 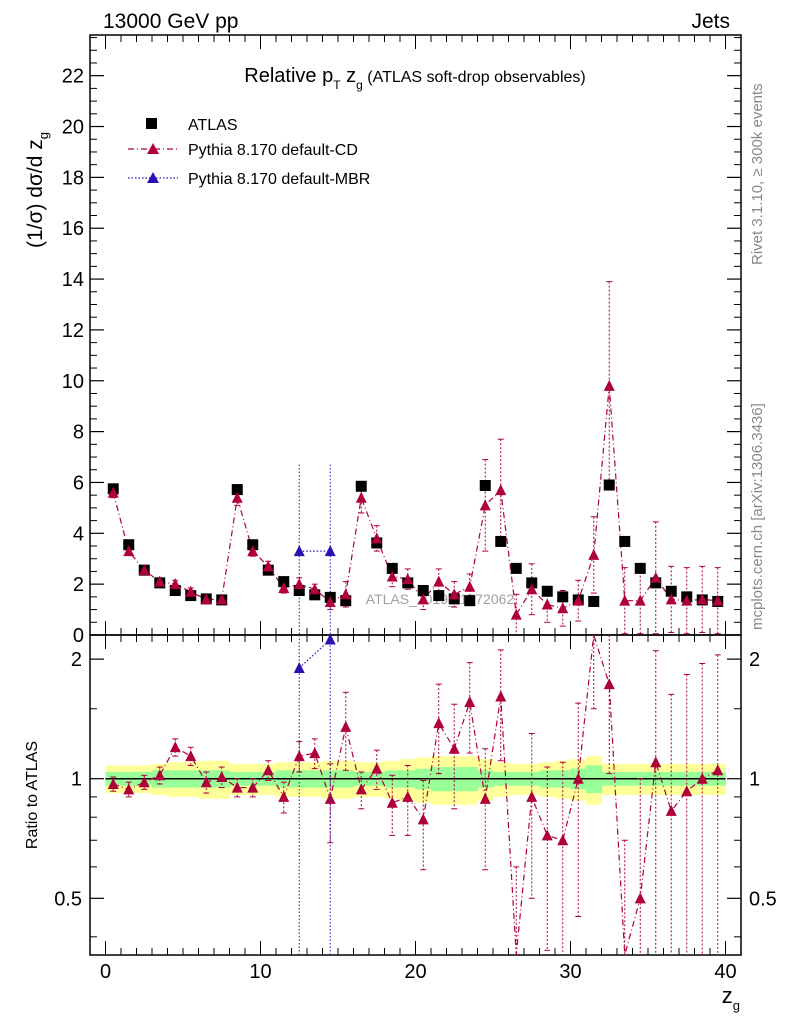 What do you see at coordinates (32, 795) in the screenshot?
I see `ratio-y-label: Ratio to ATLAS` at bounding box center [32, 795].